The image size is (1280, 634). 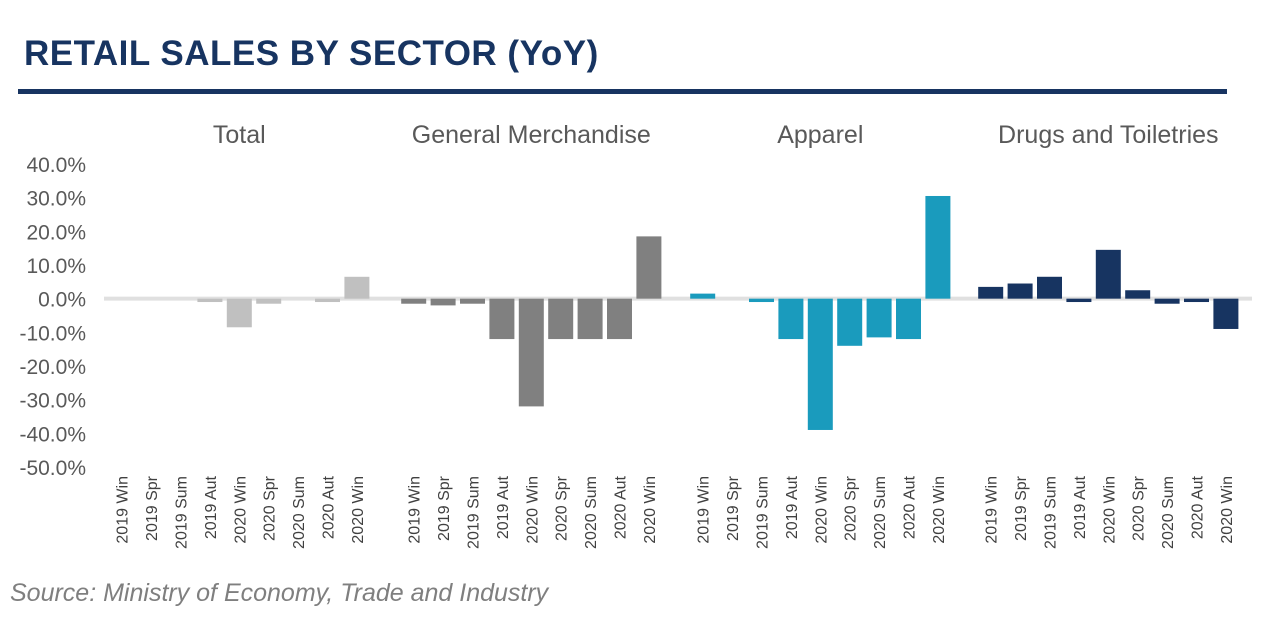 What do you see at coordinates (52, 468) in the screenshot?
I see `y-tick-label: -50.0%` at bounding box center [52, 468].